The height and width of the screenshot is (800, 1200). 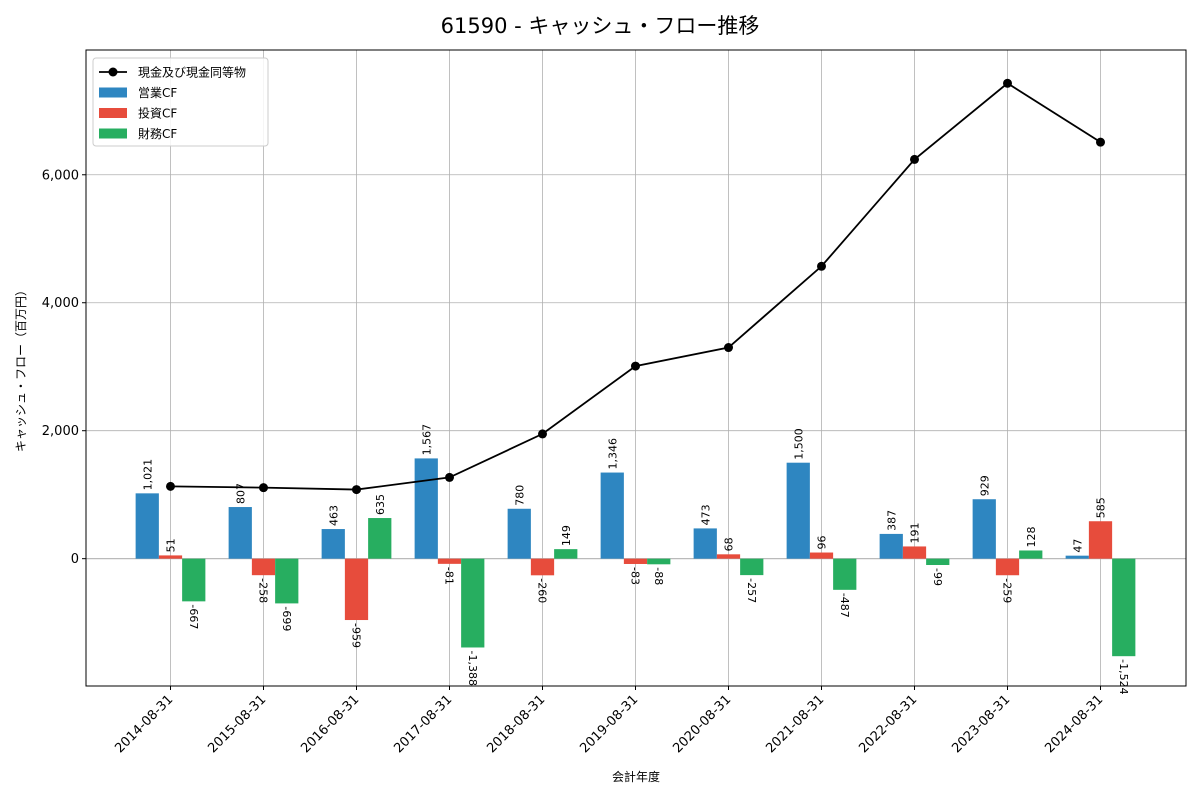 What do you see at coordinates (330, 724) in the screenshot?
I see `x-tick-label: 2016-08-31` at bounding box center [330, 724].